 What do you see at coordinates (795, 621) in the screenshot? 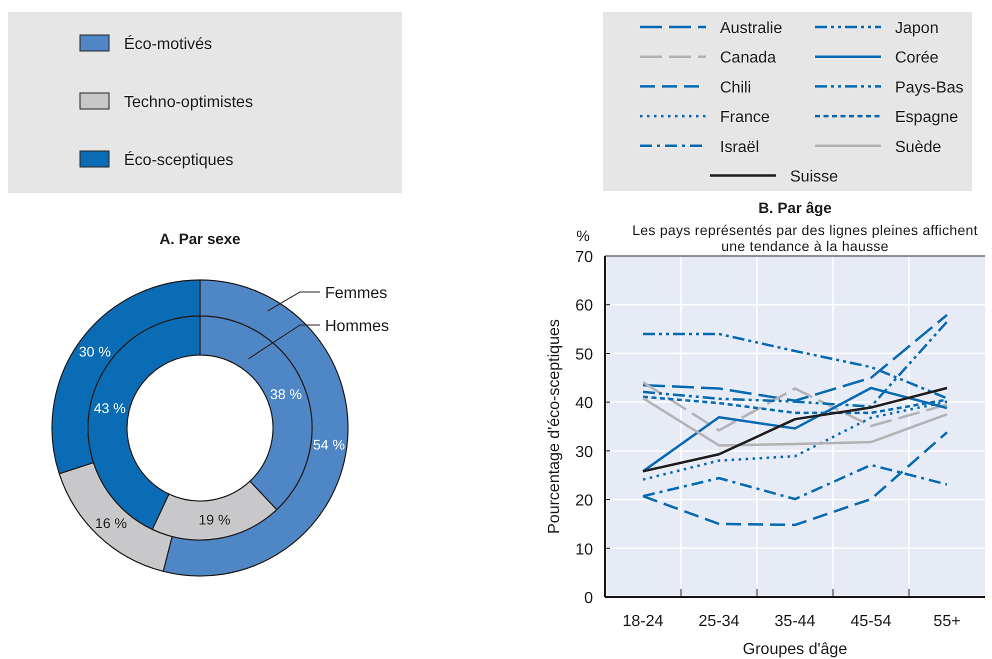
I see `x-tick-label: 35-44` at bounding box center [795, 621].